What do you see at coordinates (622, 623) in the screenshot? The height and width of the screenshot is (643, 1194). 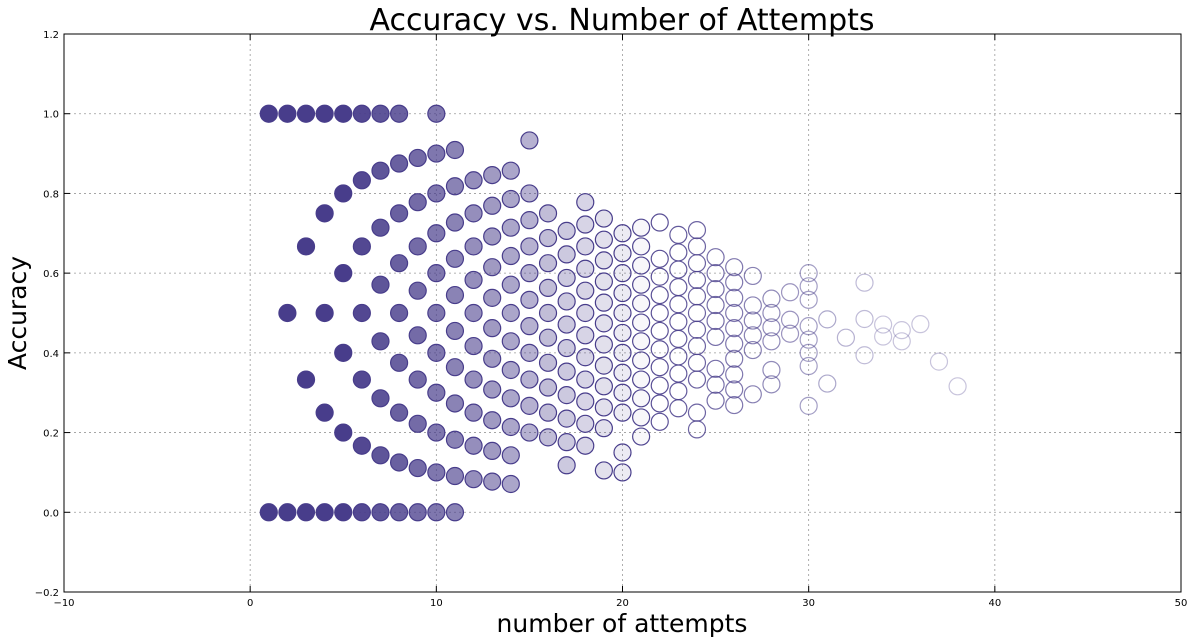 I see `x-axis-label: number of attempts` at bounding box center [622, 623].